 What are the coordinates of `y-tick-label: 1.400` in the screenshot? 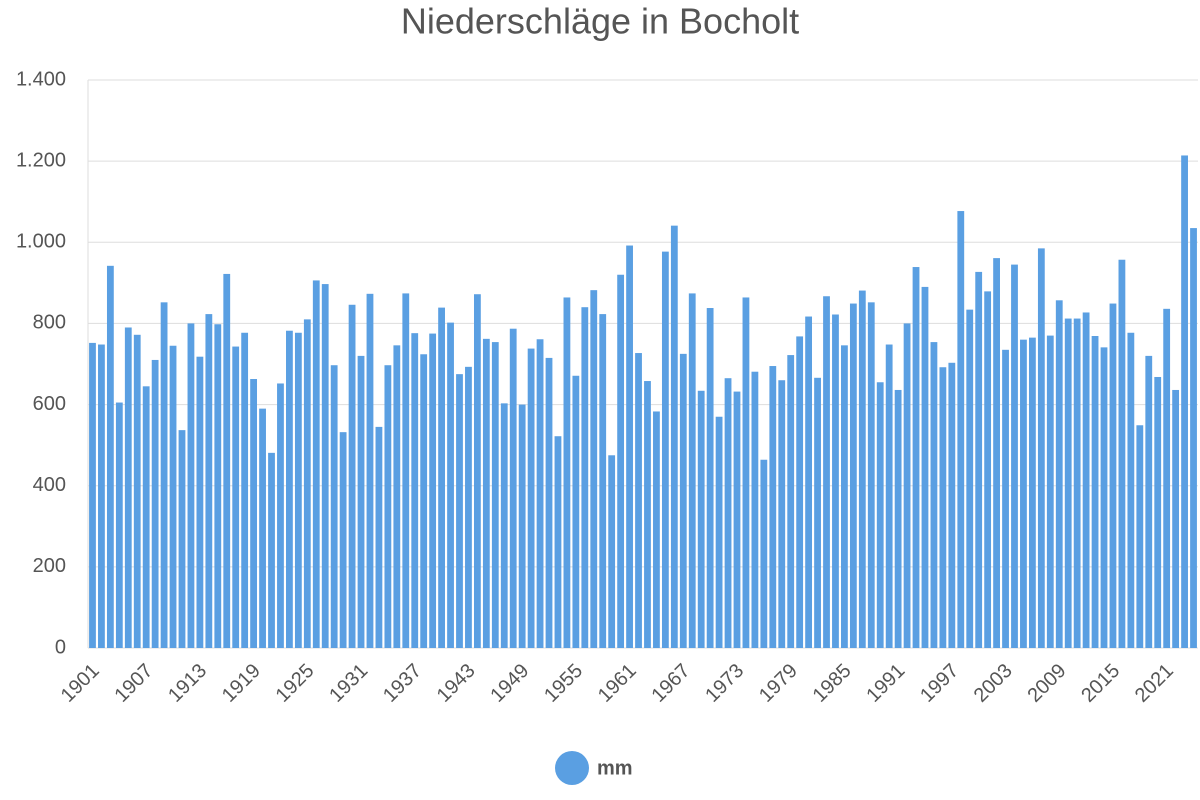 It's located at (41, 79).